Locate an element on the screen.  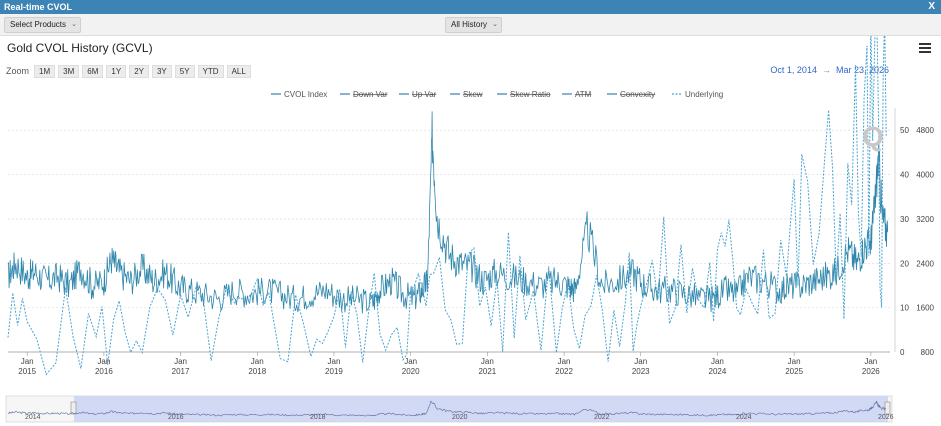
legend-item: Down Var is located at coordinates (370, 94).